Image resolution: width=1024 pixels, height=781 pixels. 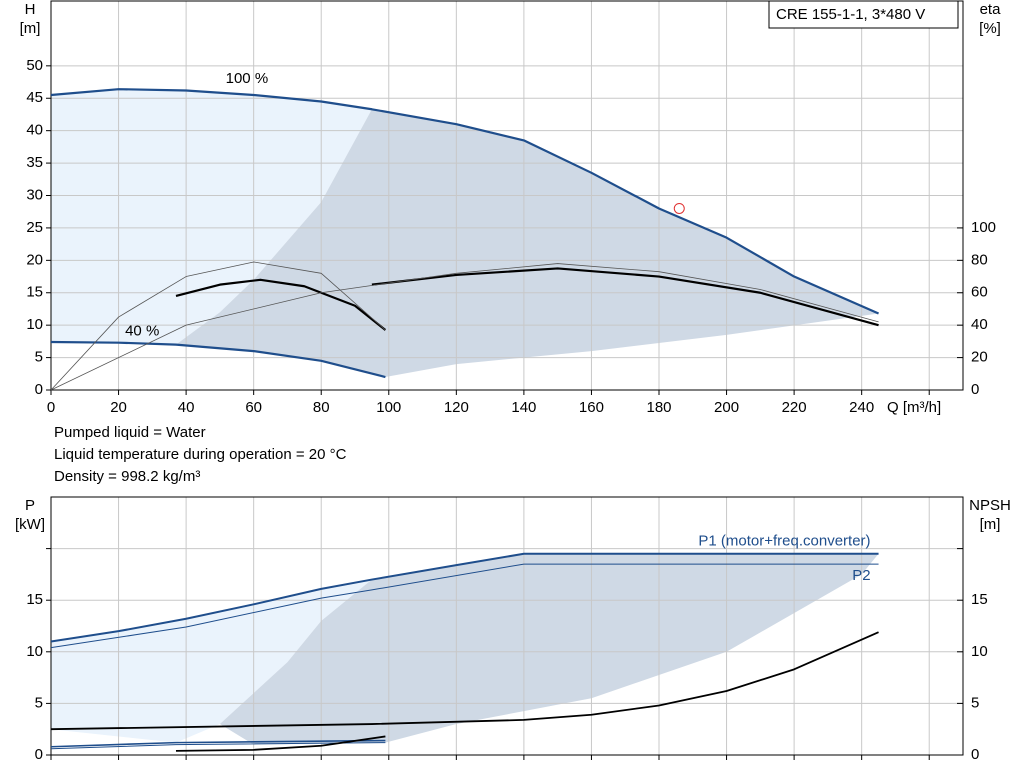 What do you see at coordinates (247, 78) in the screenshot?
I see `annotation: 100 %` at bounding box center [247, 78].